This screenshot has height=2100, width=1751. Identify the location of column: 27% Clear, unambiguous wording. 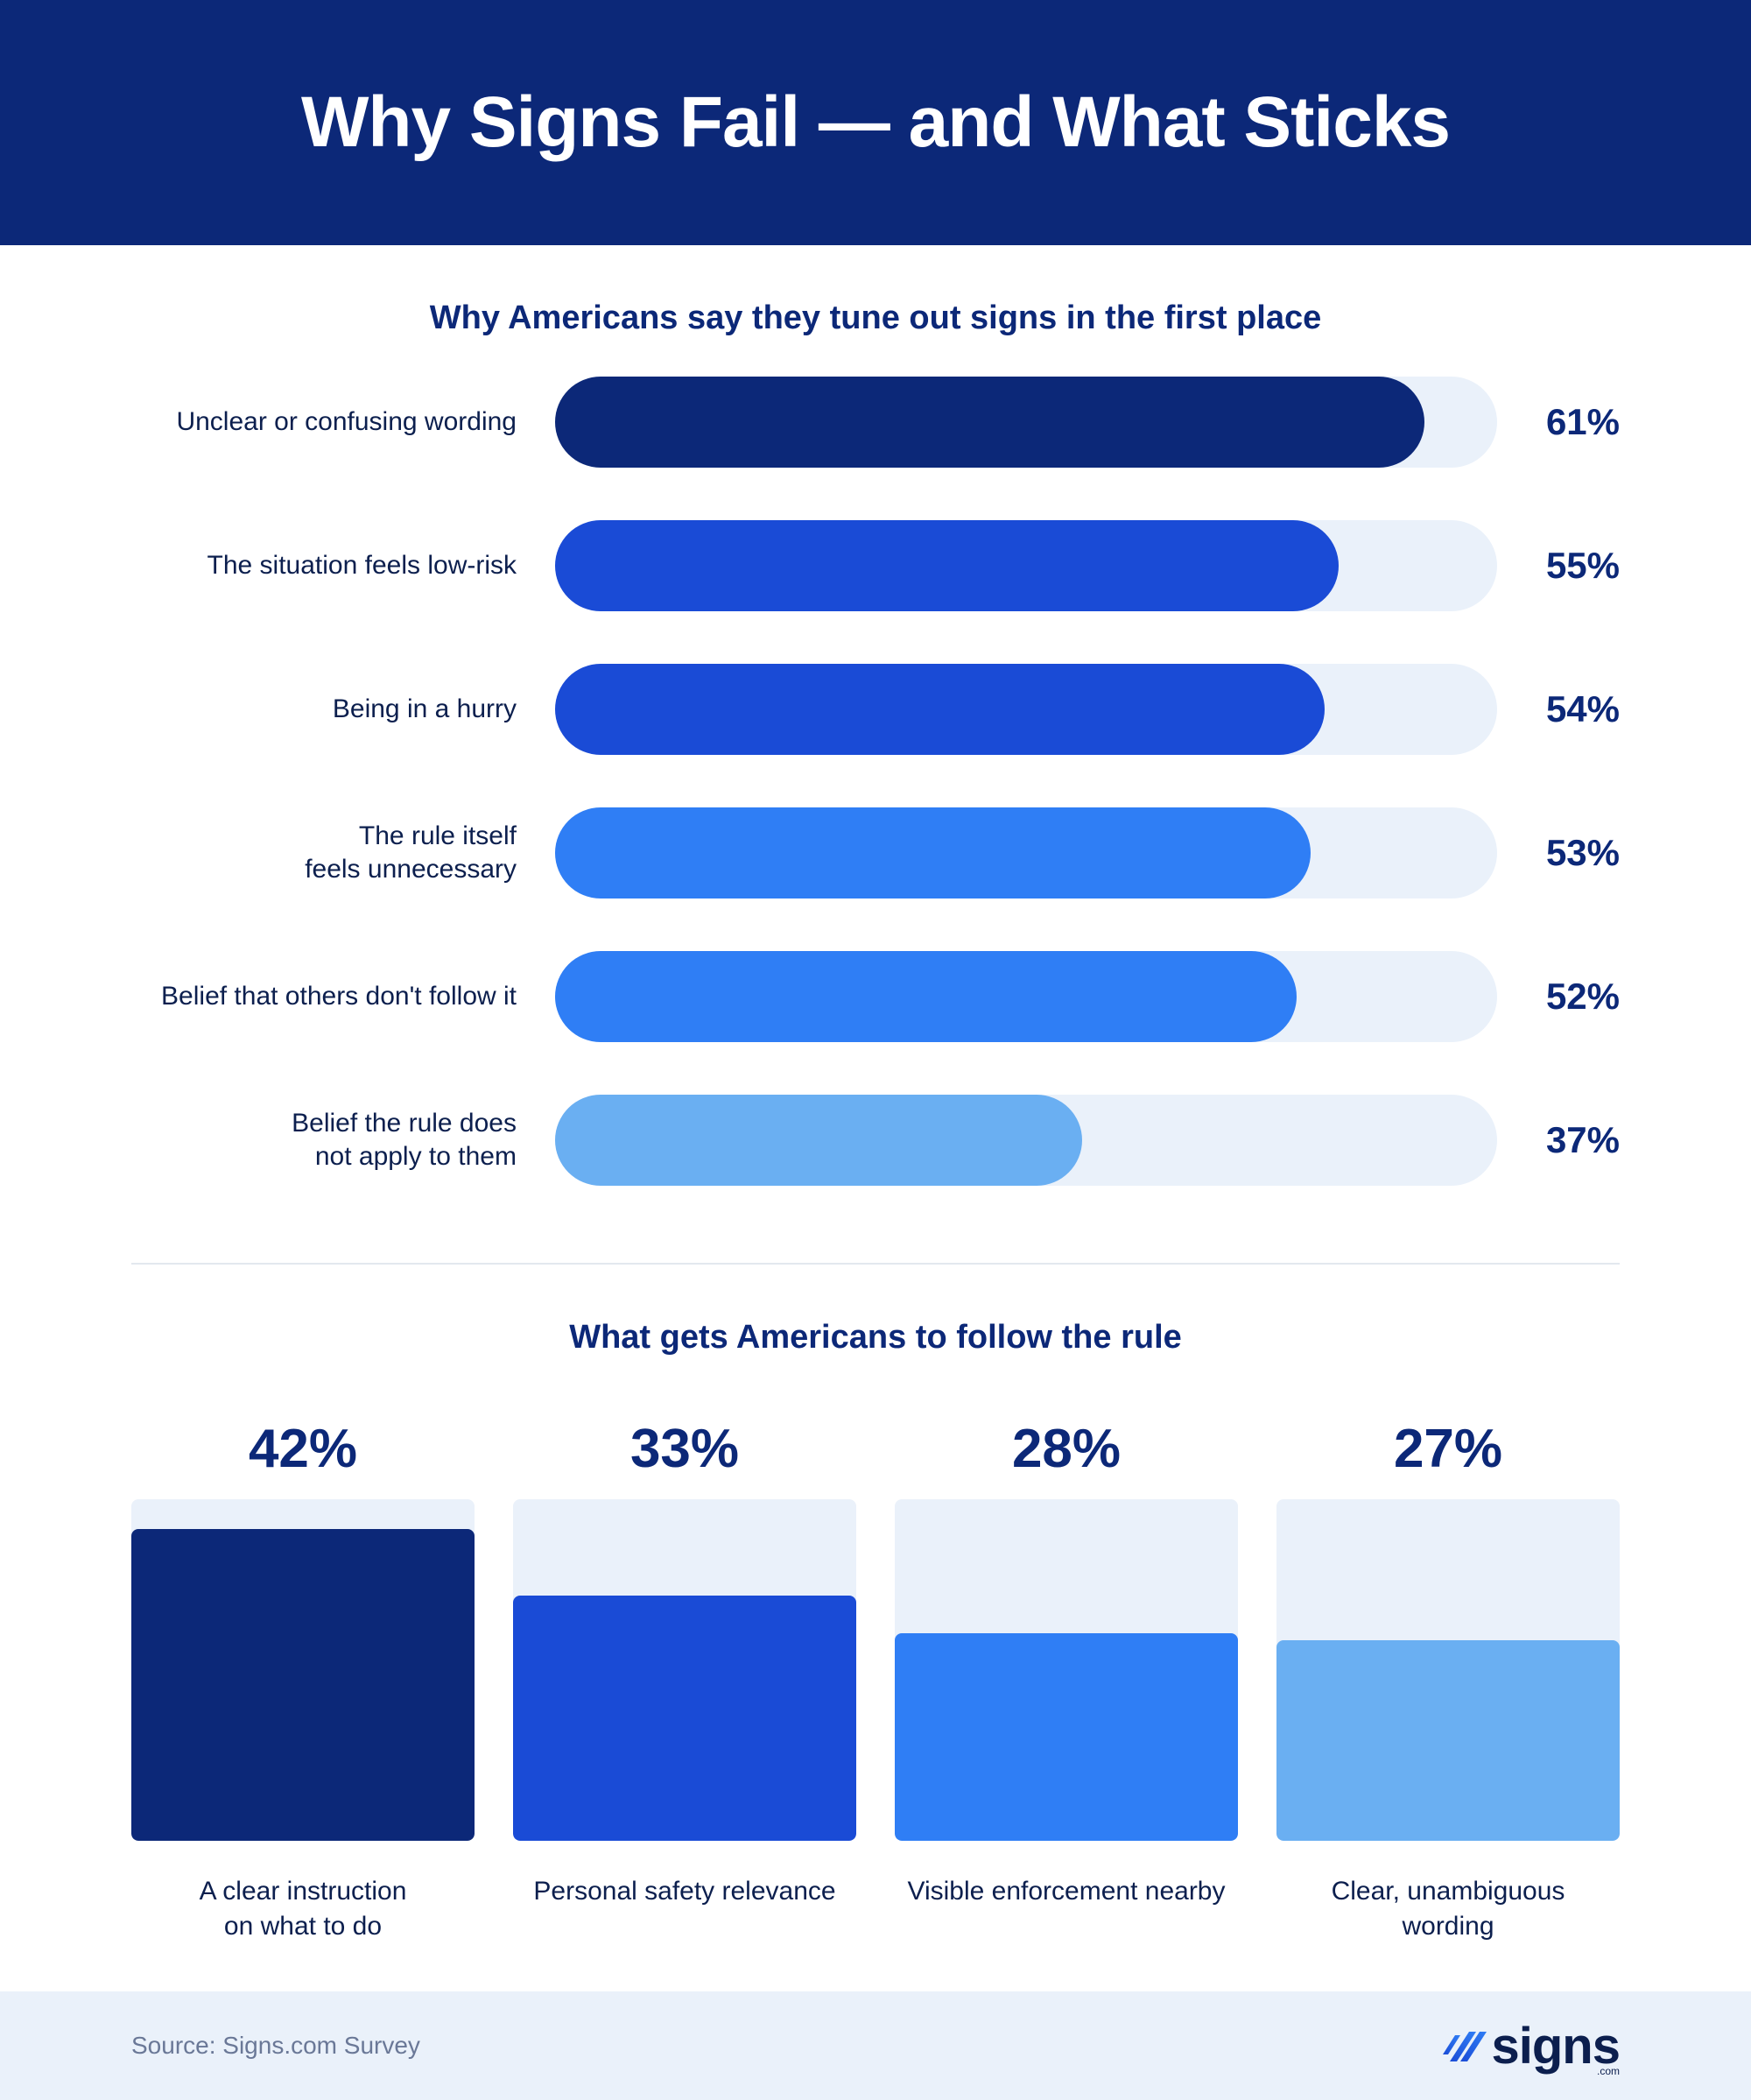
(1448, 1672).